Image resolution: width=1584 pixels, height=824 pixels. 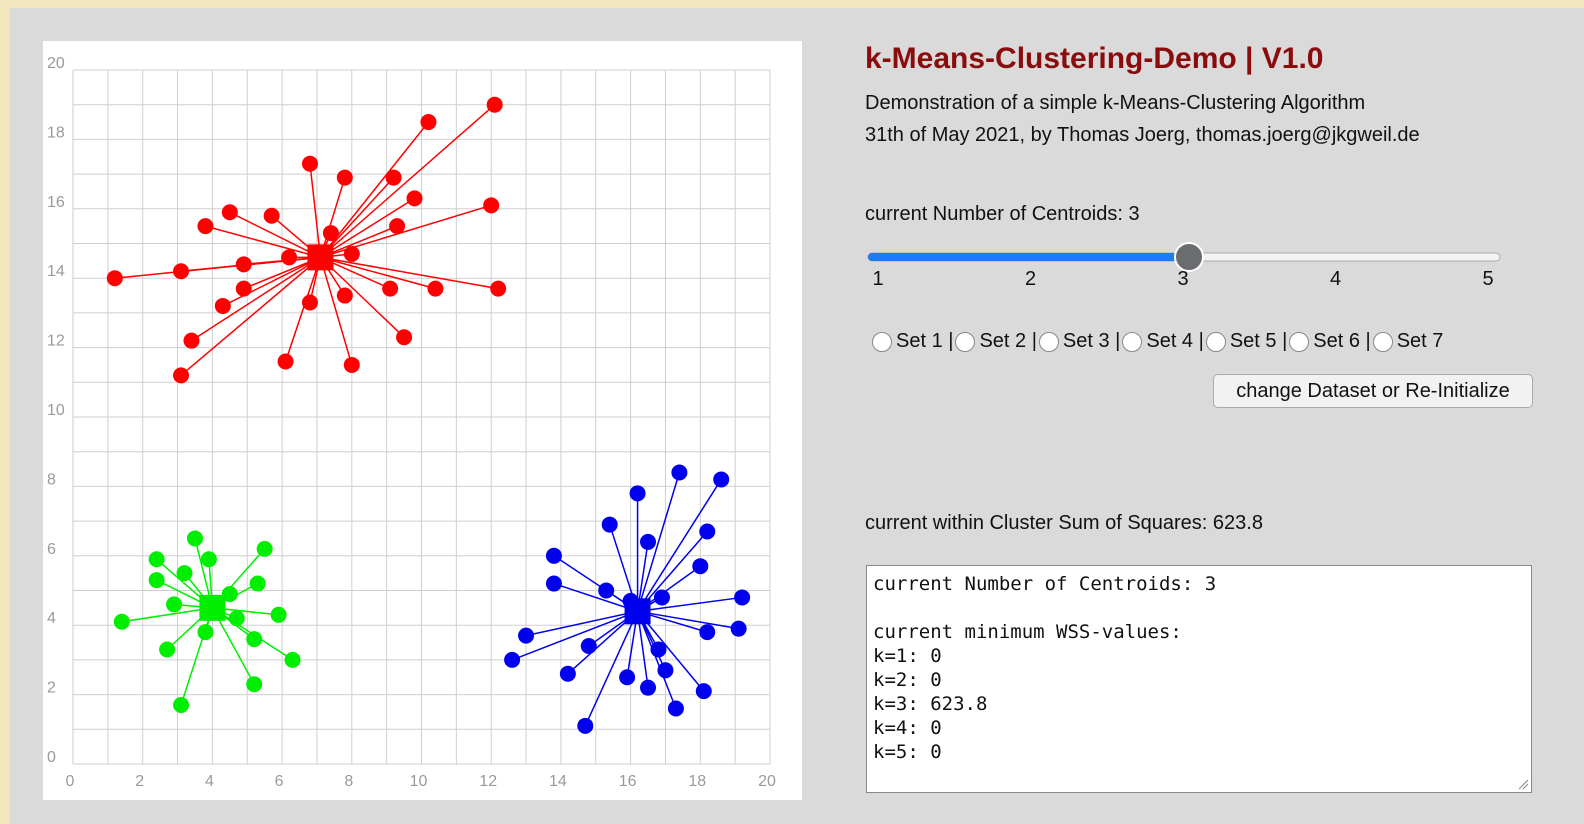 What do you see at coordinates (1008, 341) in the screenshot?
I see `radio-label: Set 2 |` at bounding box center [1008, 341].